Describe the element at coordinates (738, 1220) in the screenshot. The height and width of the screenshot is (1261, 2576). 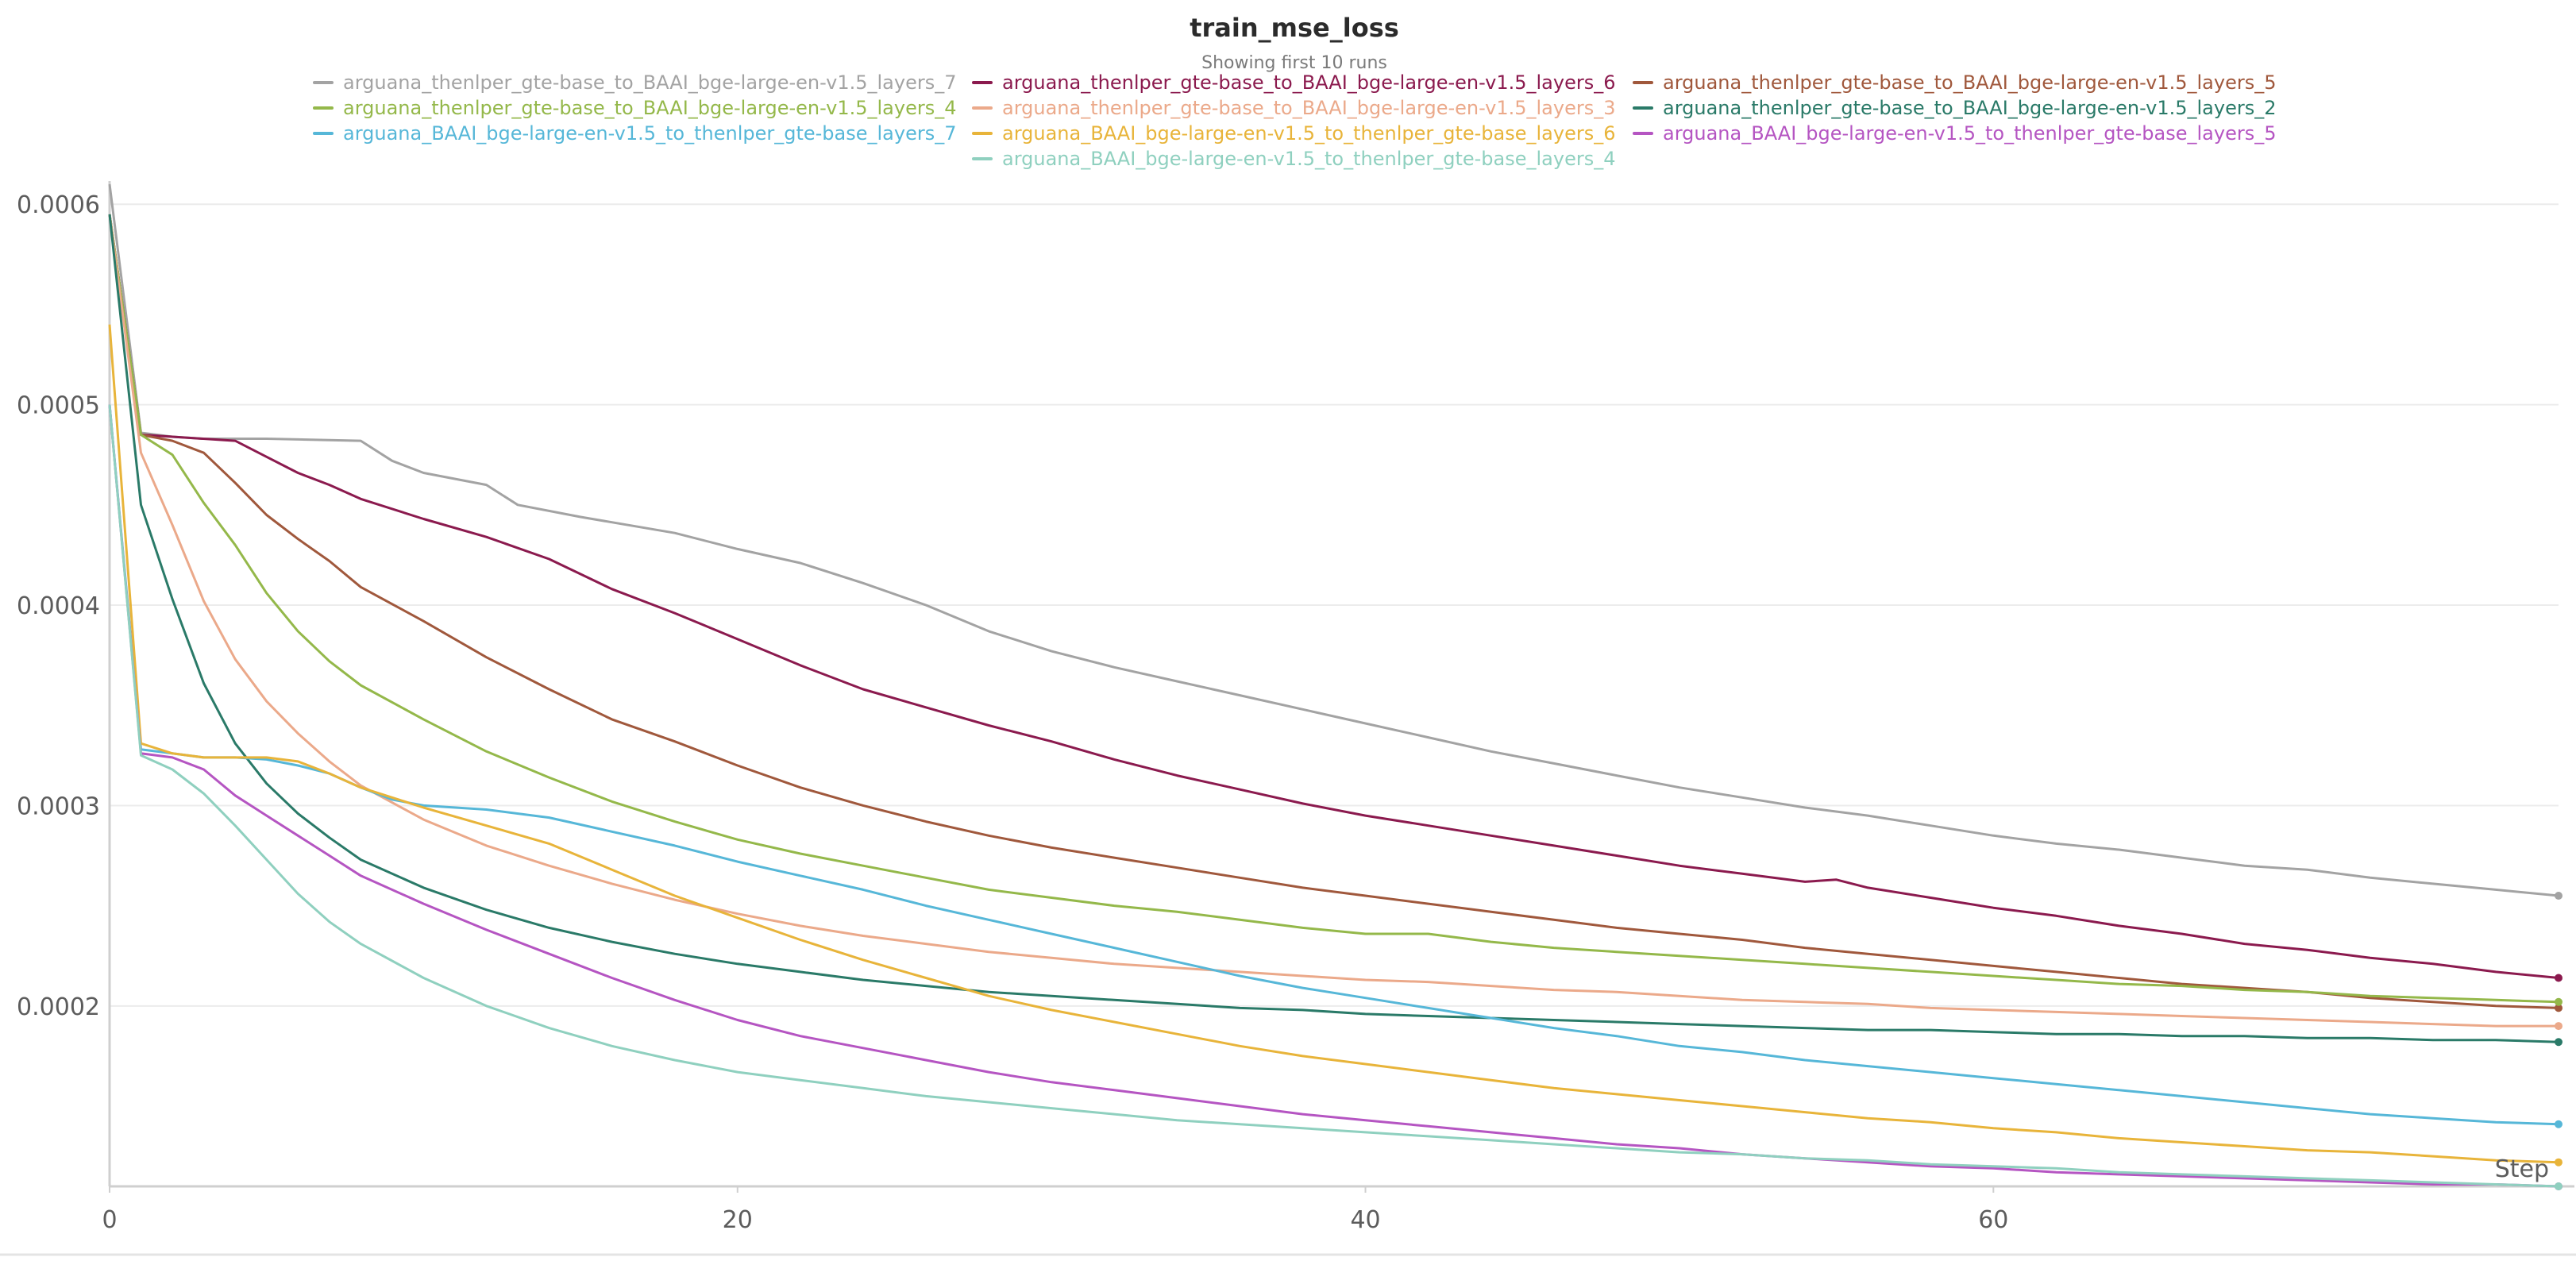
I see `x-tick-label: 20` at that location.